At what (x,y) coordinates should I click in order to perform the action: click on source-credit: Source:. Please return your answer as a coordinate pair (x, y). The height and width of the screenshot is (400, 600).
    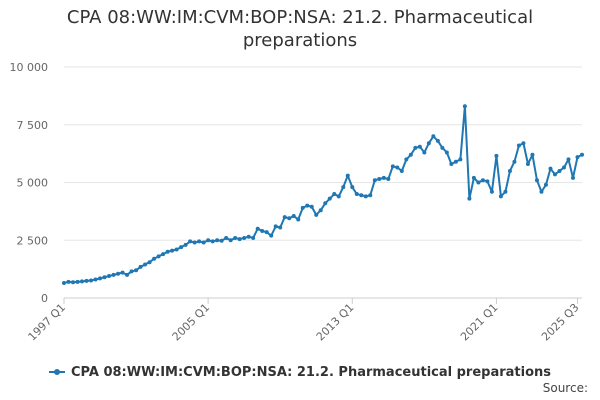
    Looking at the image, I should click on (565, 388).